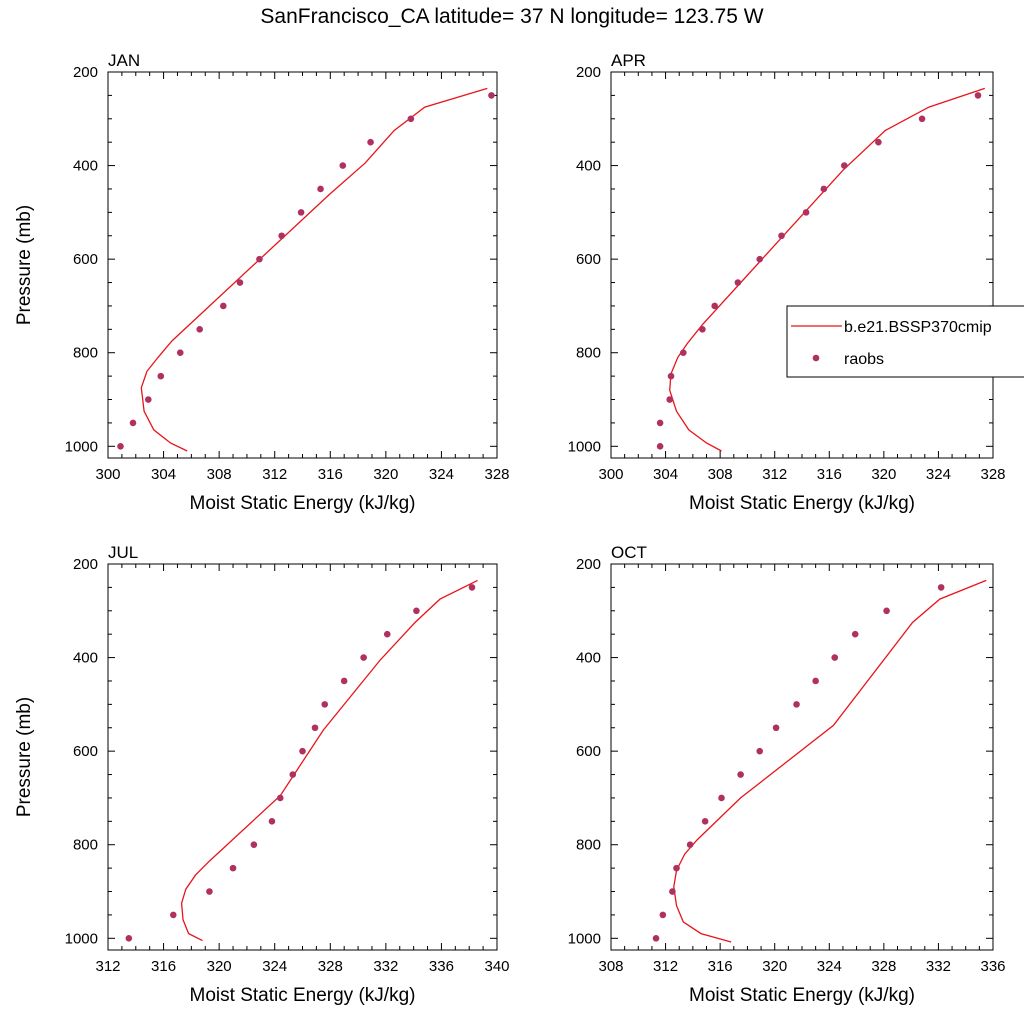 The image size is (1024, 1024). I want to click on x-tick-label: 316, so click(720, 966).